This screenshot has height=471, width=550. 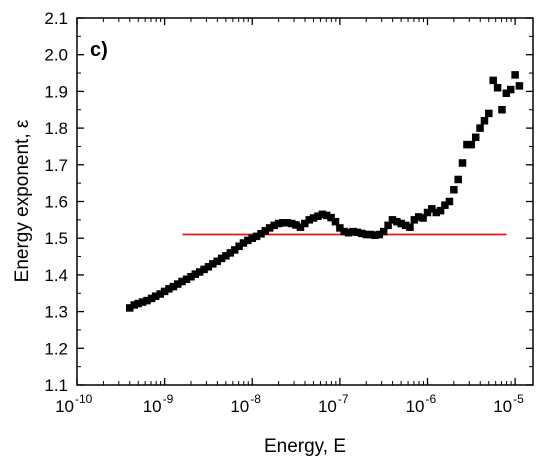 I want to click on x-axis-label: Energy, E, so click(x=305, y=446).